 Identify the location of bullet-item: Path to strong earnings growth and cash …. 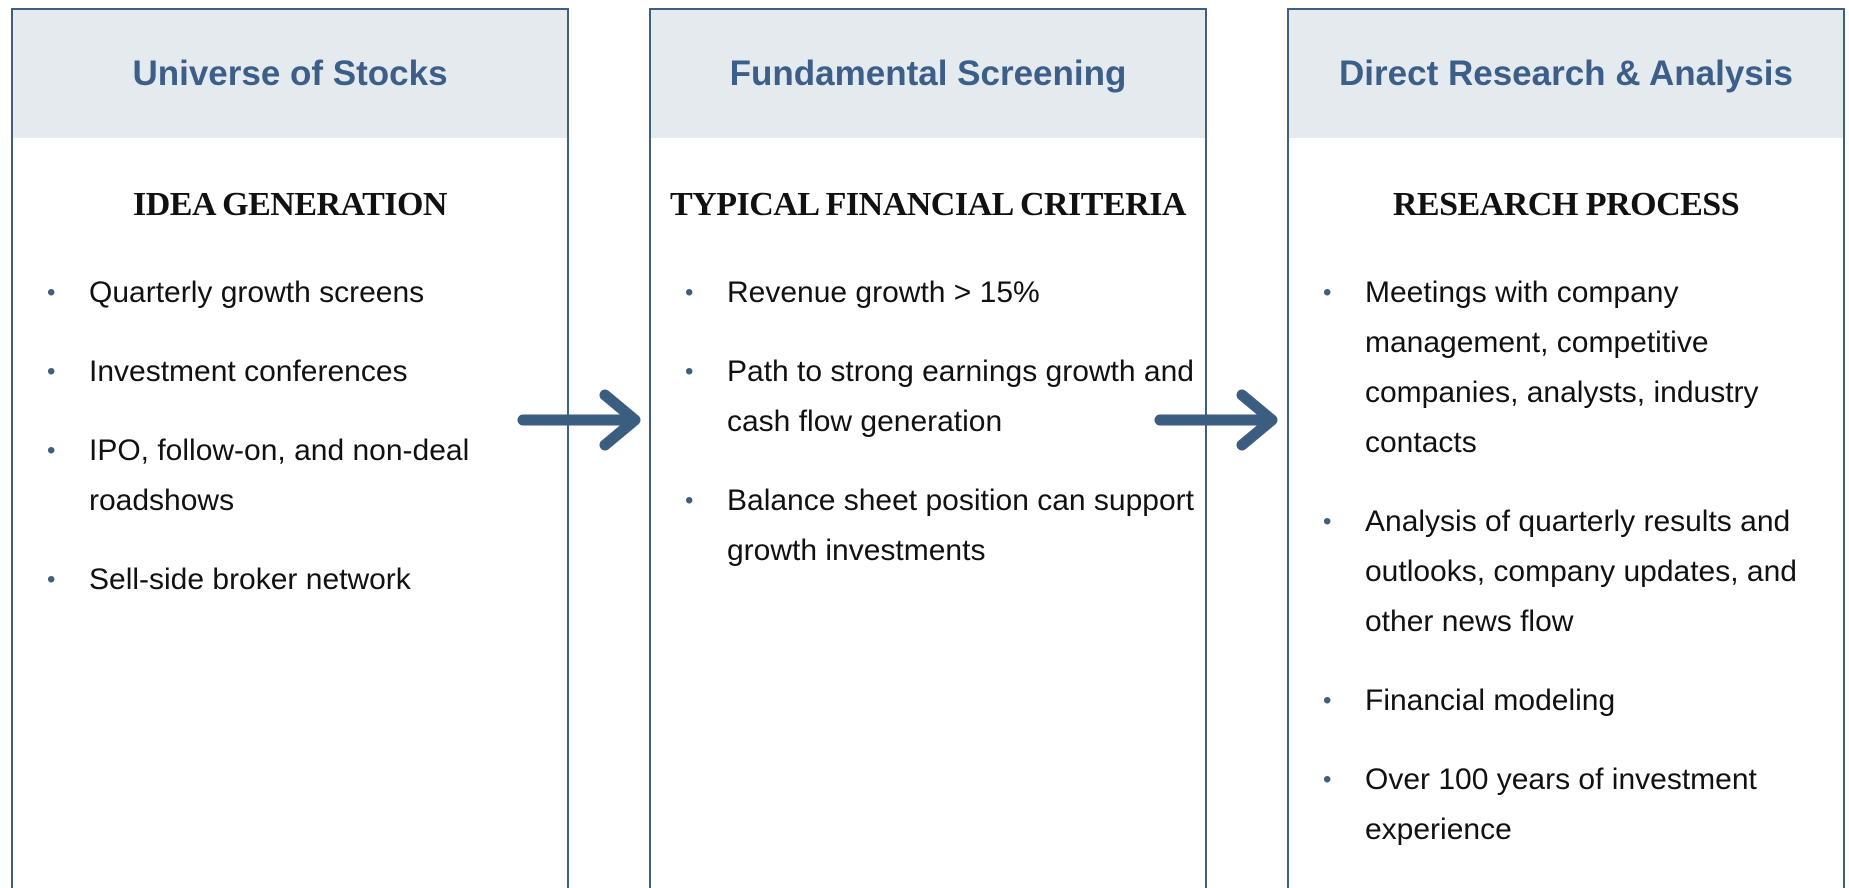
(940, 397).